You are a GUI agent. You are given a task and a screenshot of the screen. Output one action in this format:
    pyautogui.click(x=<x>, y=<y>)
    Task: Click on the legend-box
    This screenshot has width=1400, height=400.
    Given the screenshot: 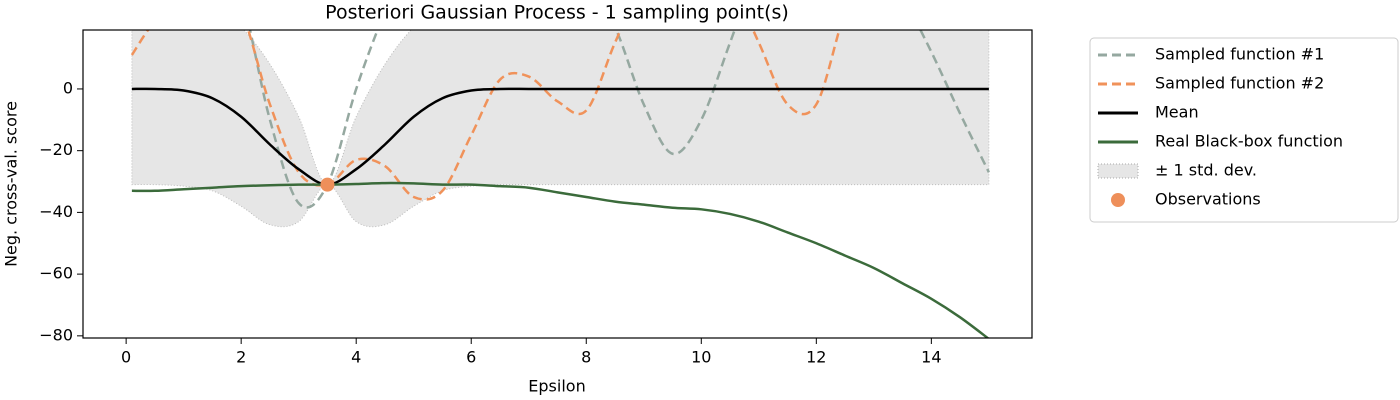 What is the action you would take?
    pyautogui.click(x=1244, y=130)
    